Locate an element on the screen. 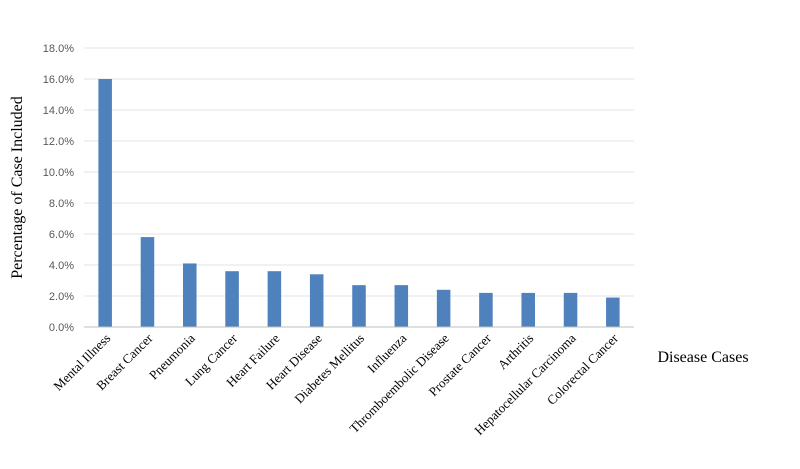 This screenshot has width=800, height=469. y-axis-title: Percentage of Case Included is located at coordinates (17, 187).